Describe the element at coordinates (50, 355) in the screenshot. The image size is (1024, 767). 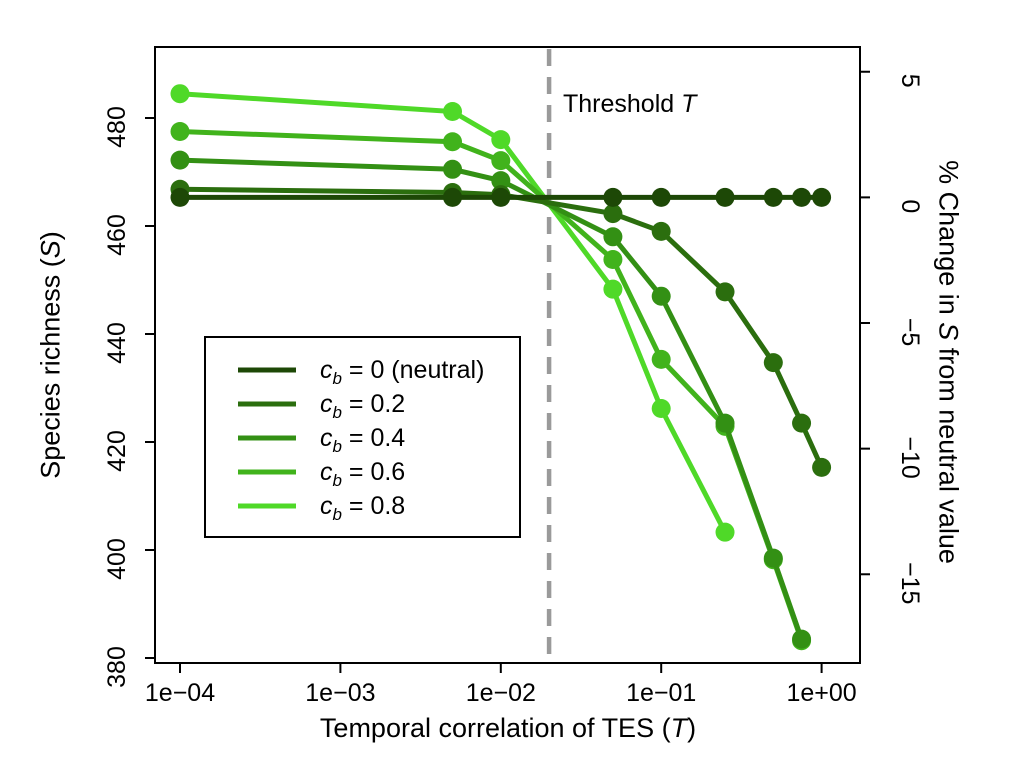
I see `y-axis-left-title: Species richness (S)` at that location.